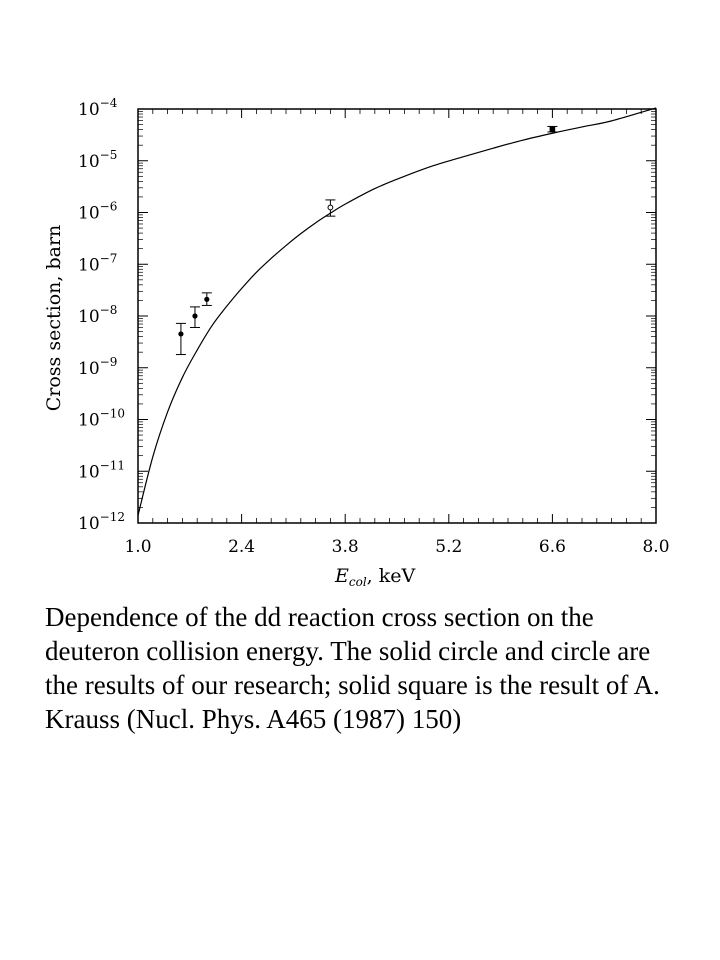 This screenshot has height=960, width=720. What do you see at coordinates (97, 367) in the screenshot?
I see `y-tick-label: 10⁻⁹` at bounding box center [97, 367].